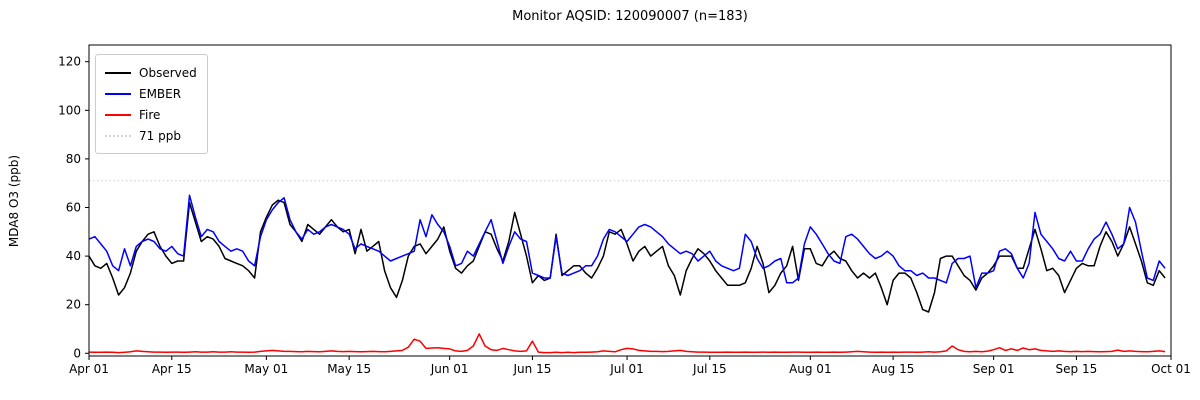 The image size is (1200, 400). Describe the element at coordinates (1077, 369) in the screenshot. I see `x-tick-label: Sep 15` at that location.